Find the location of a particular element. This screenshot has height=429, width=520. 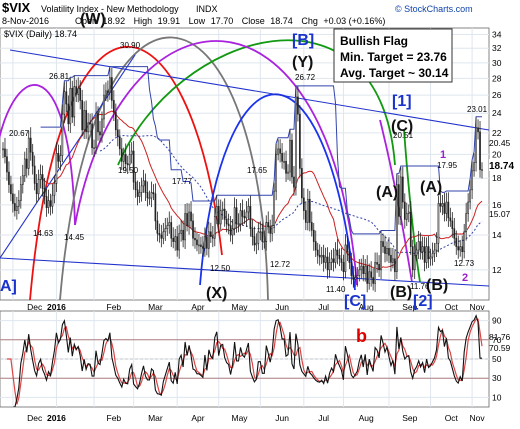

price-y-tick-label: 14 is located at coordinates (497, 235).